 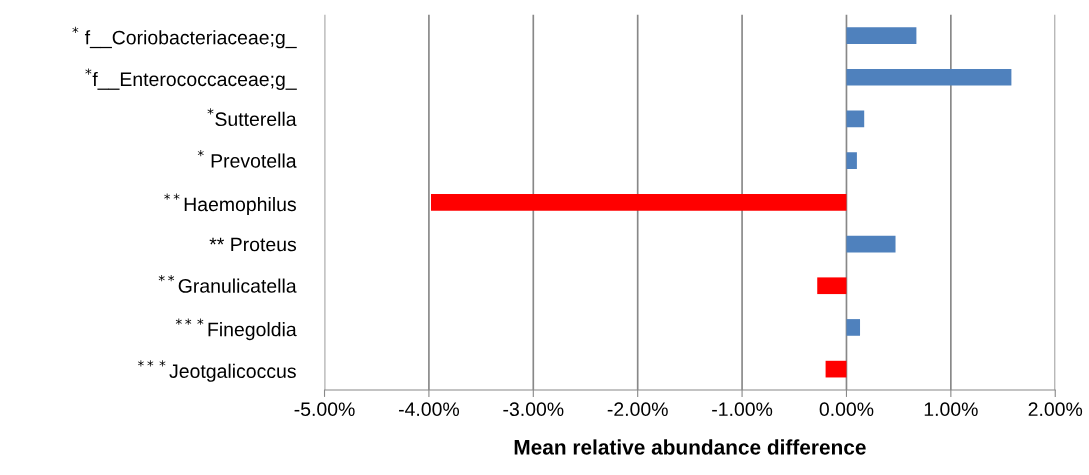 I want to click on y-tick-label: $^{*}$Sutterella, so click(x=252, y=117).